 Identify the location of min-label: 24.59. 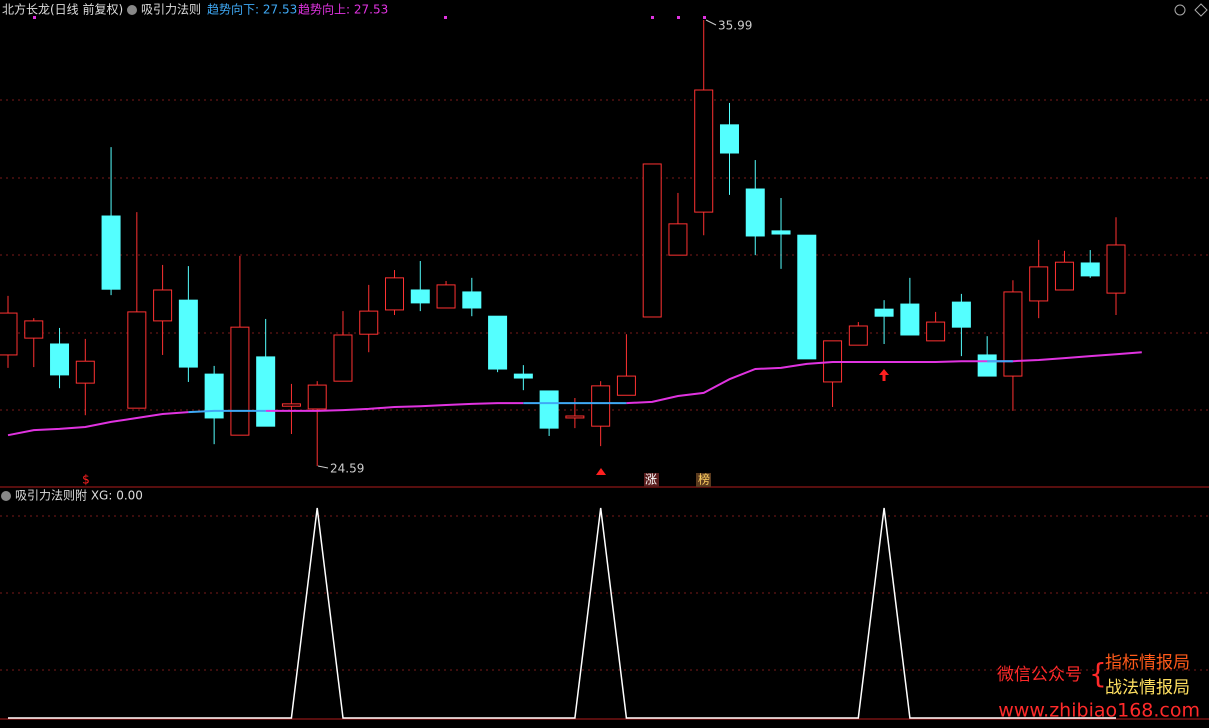
(347, 469).